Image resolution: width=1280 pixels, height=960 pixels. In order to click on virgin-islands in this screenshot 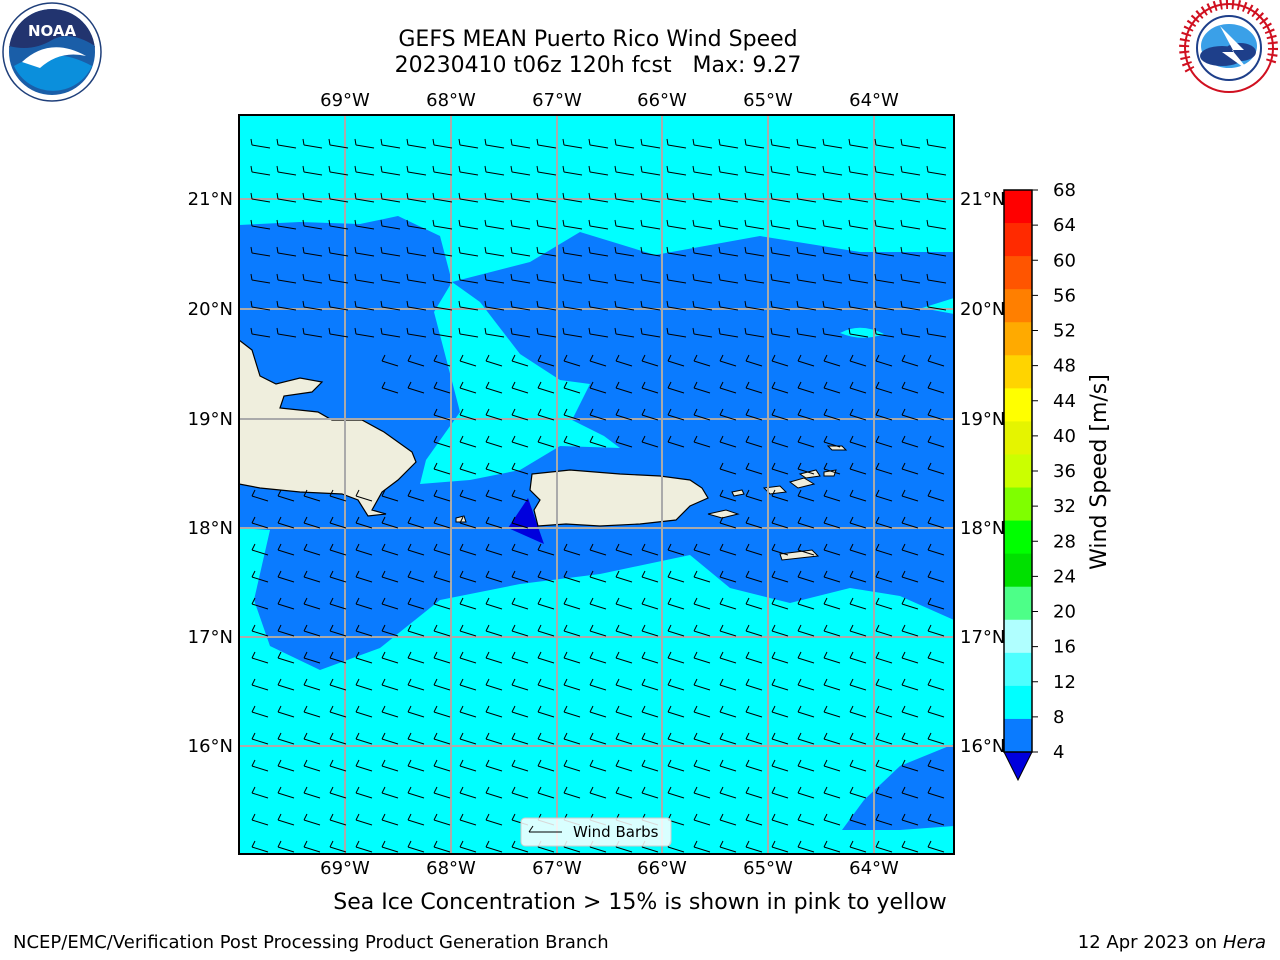, I will do `click(651, 503)`.